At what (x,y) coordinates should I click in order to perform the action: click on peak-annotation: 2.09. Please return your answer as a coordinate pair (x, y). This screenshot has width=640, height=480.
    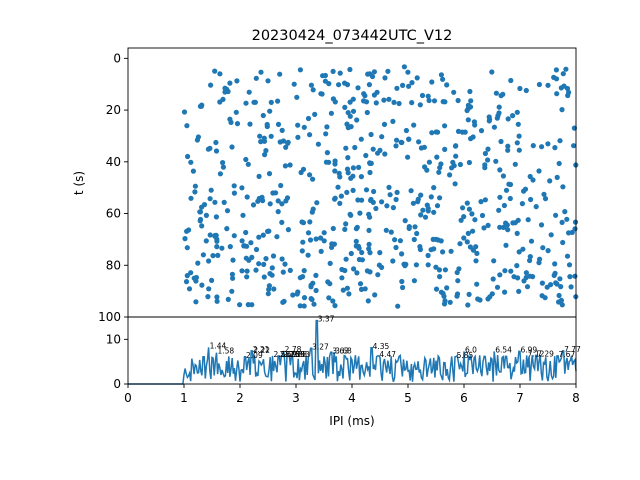
    Looking at the image, I should click on (254, 355).